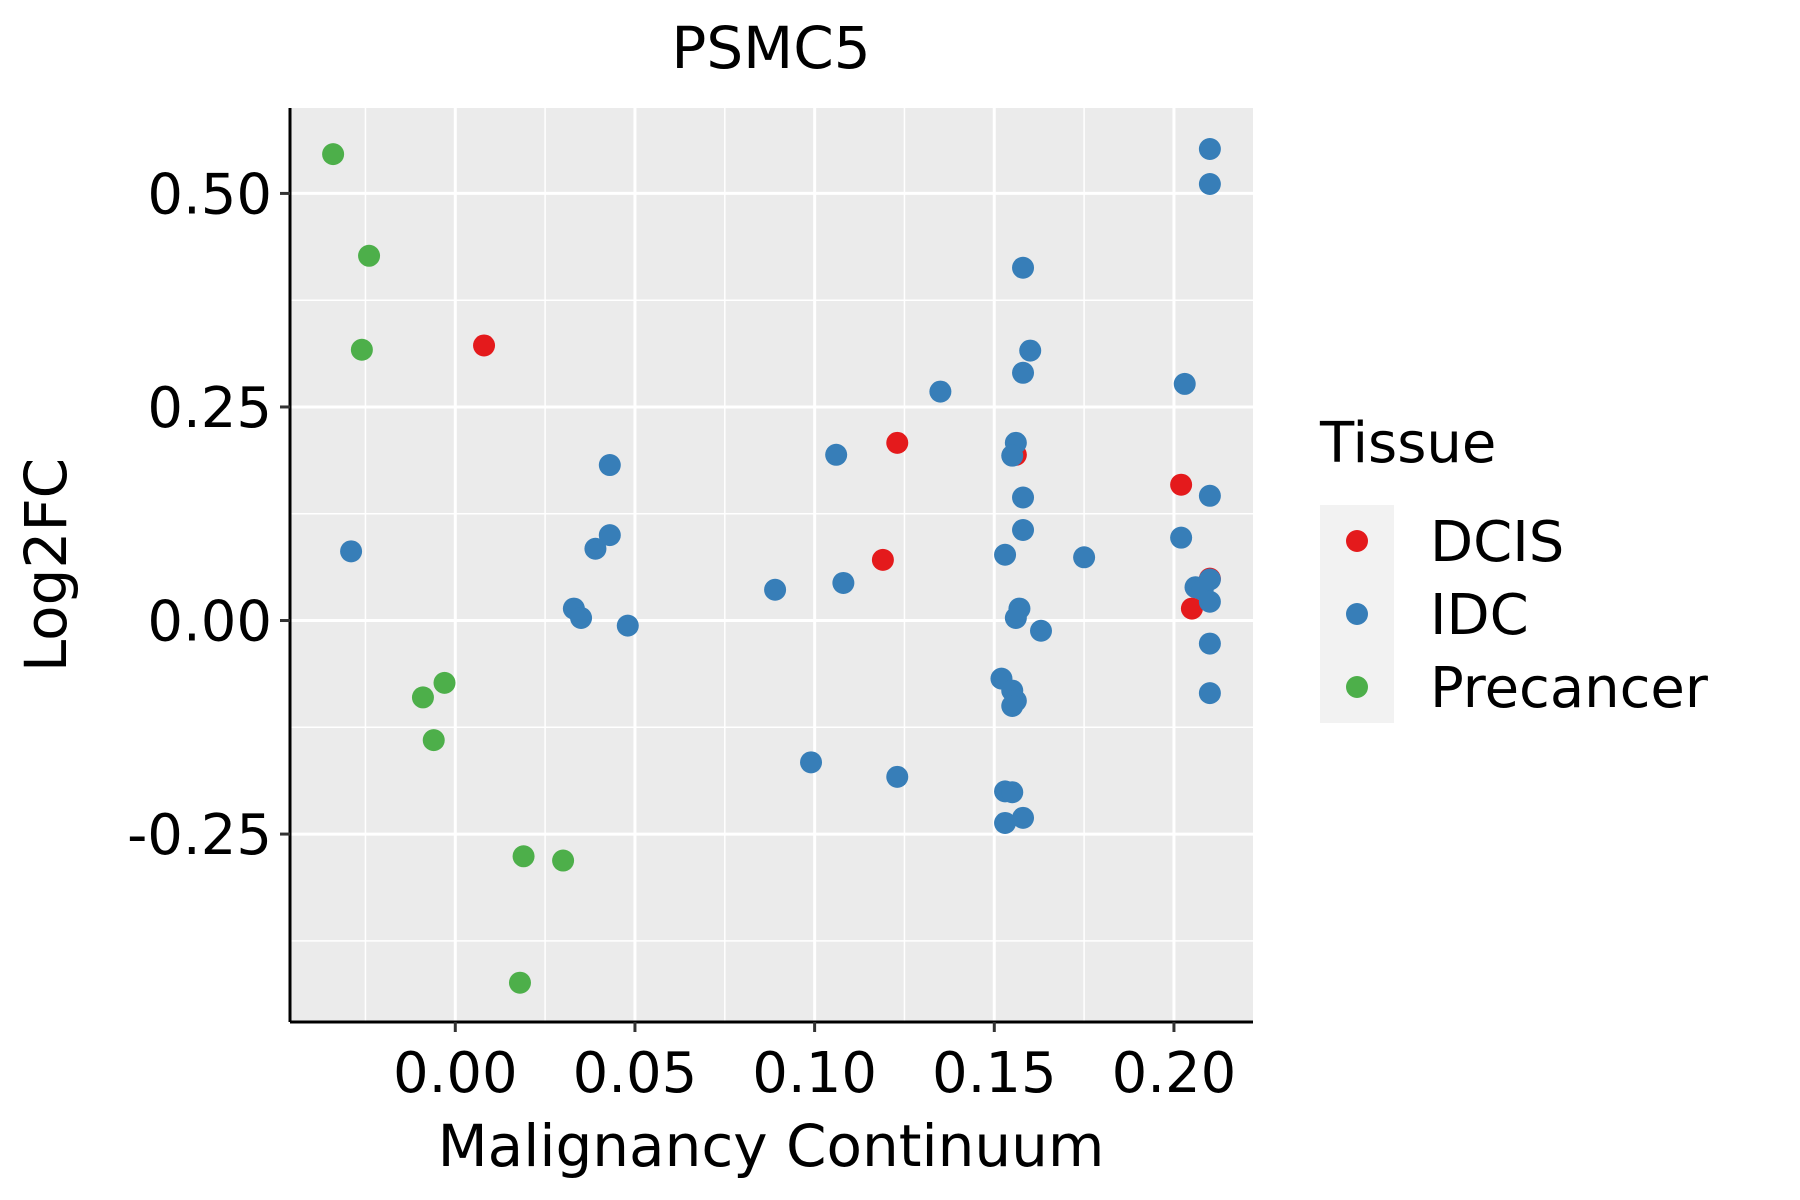 The width and height of the screenshot is (1800, 1200). Describe the element at coordinates (814, 1073) in the screenshot. I see `x-tick-label: 0.10` at that location.